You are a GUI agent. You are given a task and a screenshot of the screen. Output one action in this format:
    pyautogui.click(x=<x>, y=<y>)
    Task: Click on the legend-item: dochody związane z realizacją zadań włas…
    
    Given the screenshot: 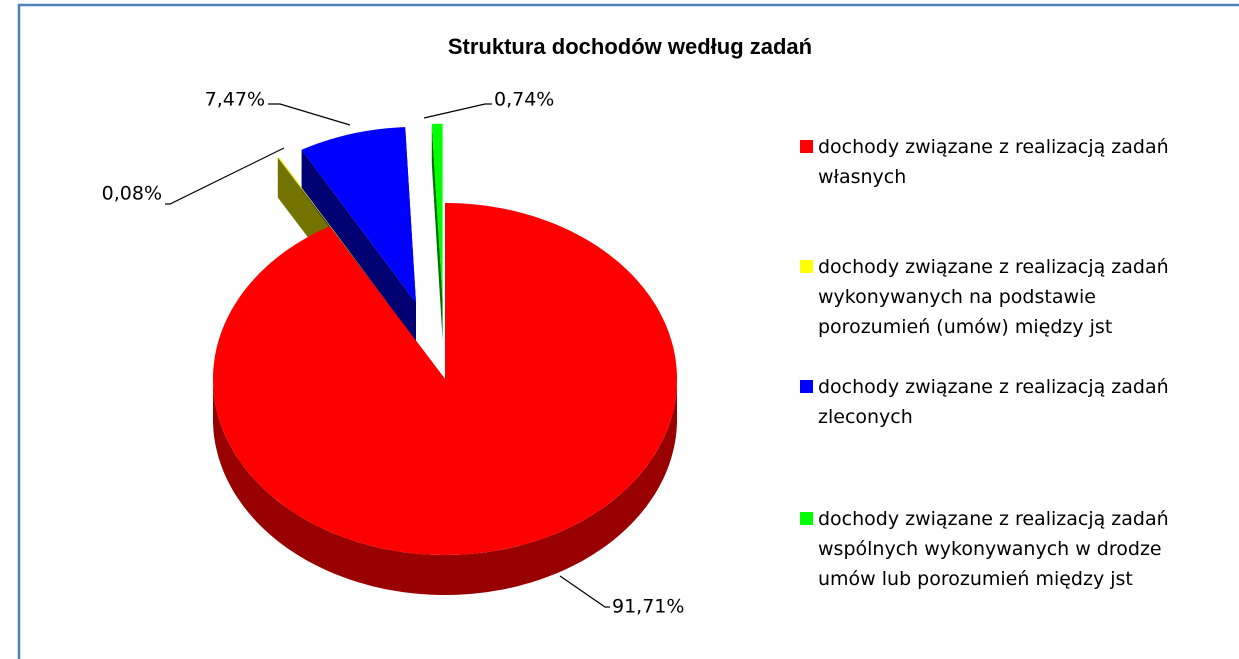 What is the action you would take?
    pyautogui.click(x=1000, y=162)
    